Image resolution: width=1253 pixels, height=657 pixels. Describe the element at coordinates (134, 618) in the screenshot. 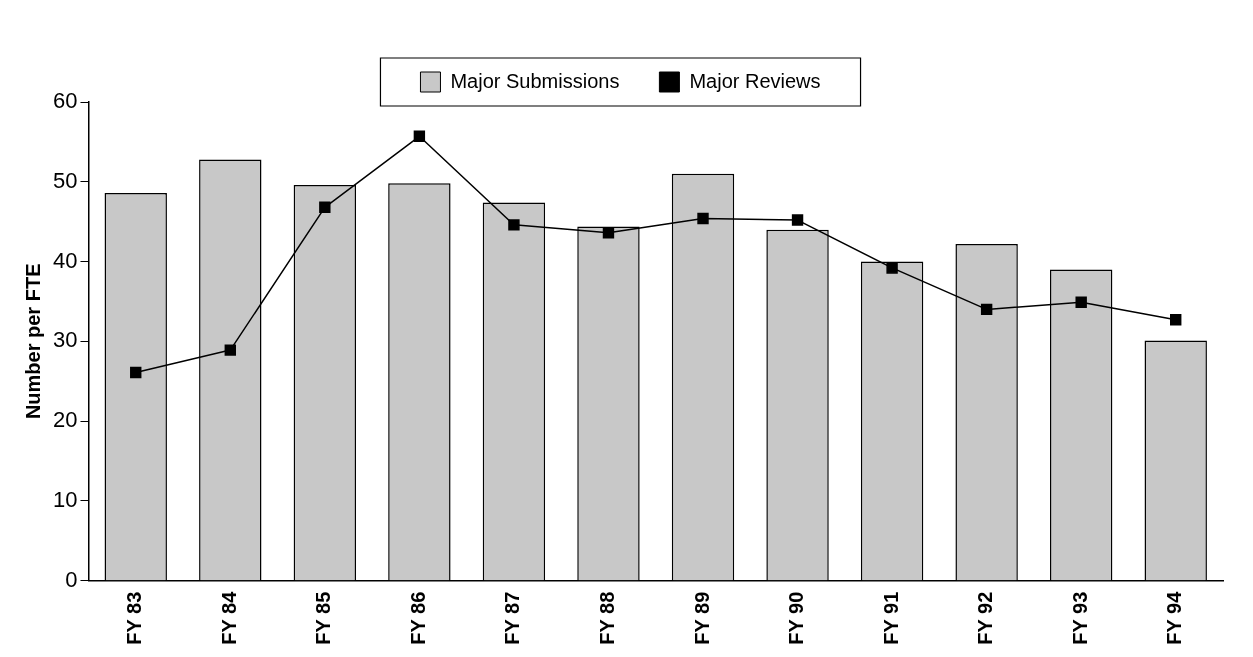

I see `x-tick-label: FY 83` at that location.